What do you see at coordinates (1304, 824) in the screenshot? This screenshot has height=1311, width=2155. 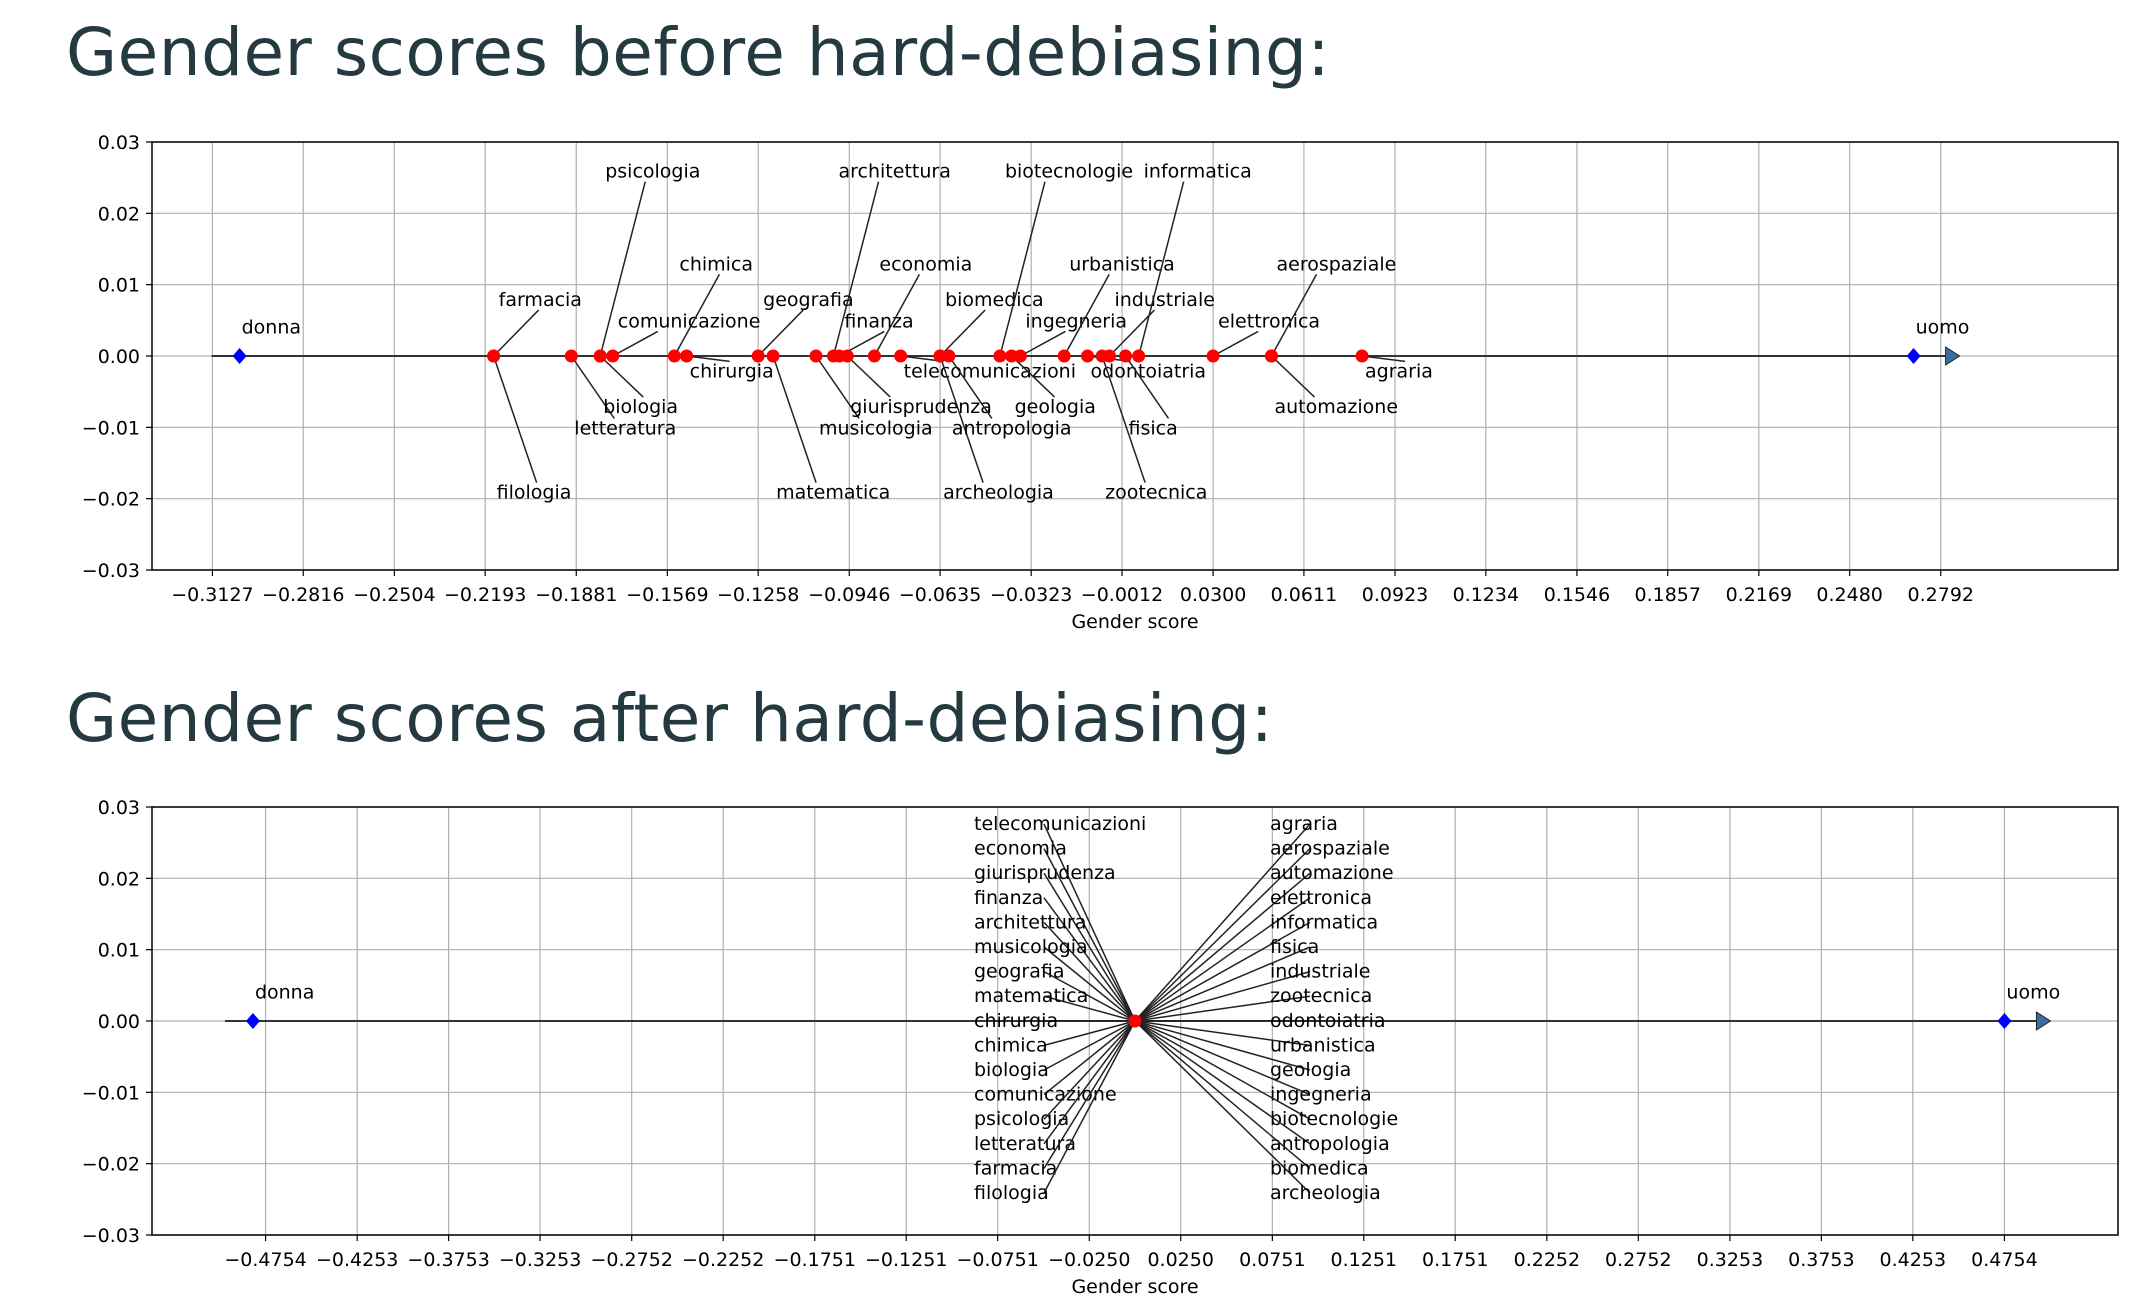 I see `word-label-agraria: agraria` at bounding box center [1304, 824].